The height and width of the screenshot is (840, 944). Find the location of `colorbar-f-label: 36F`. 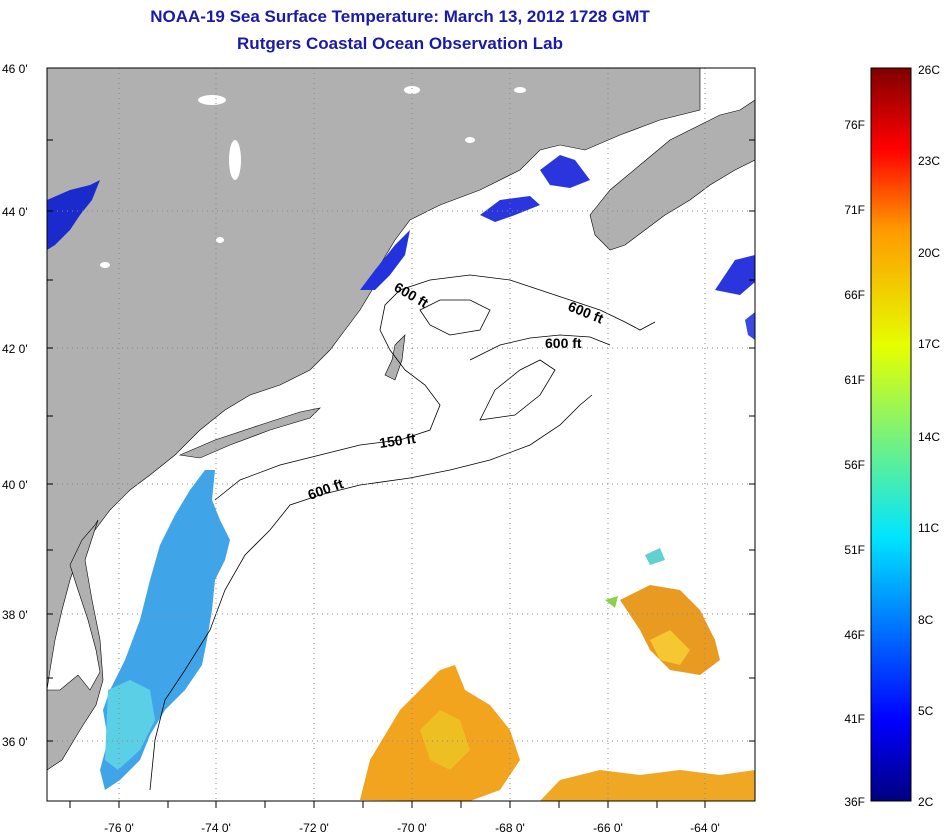

colorbar-f-label: 36F is located at coordinates (854, 802).